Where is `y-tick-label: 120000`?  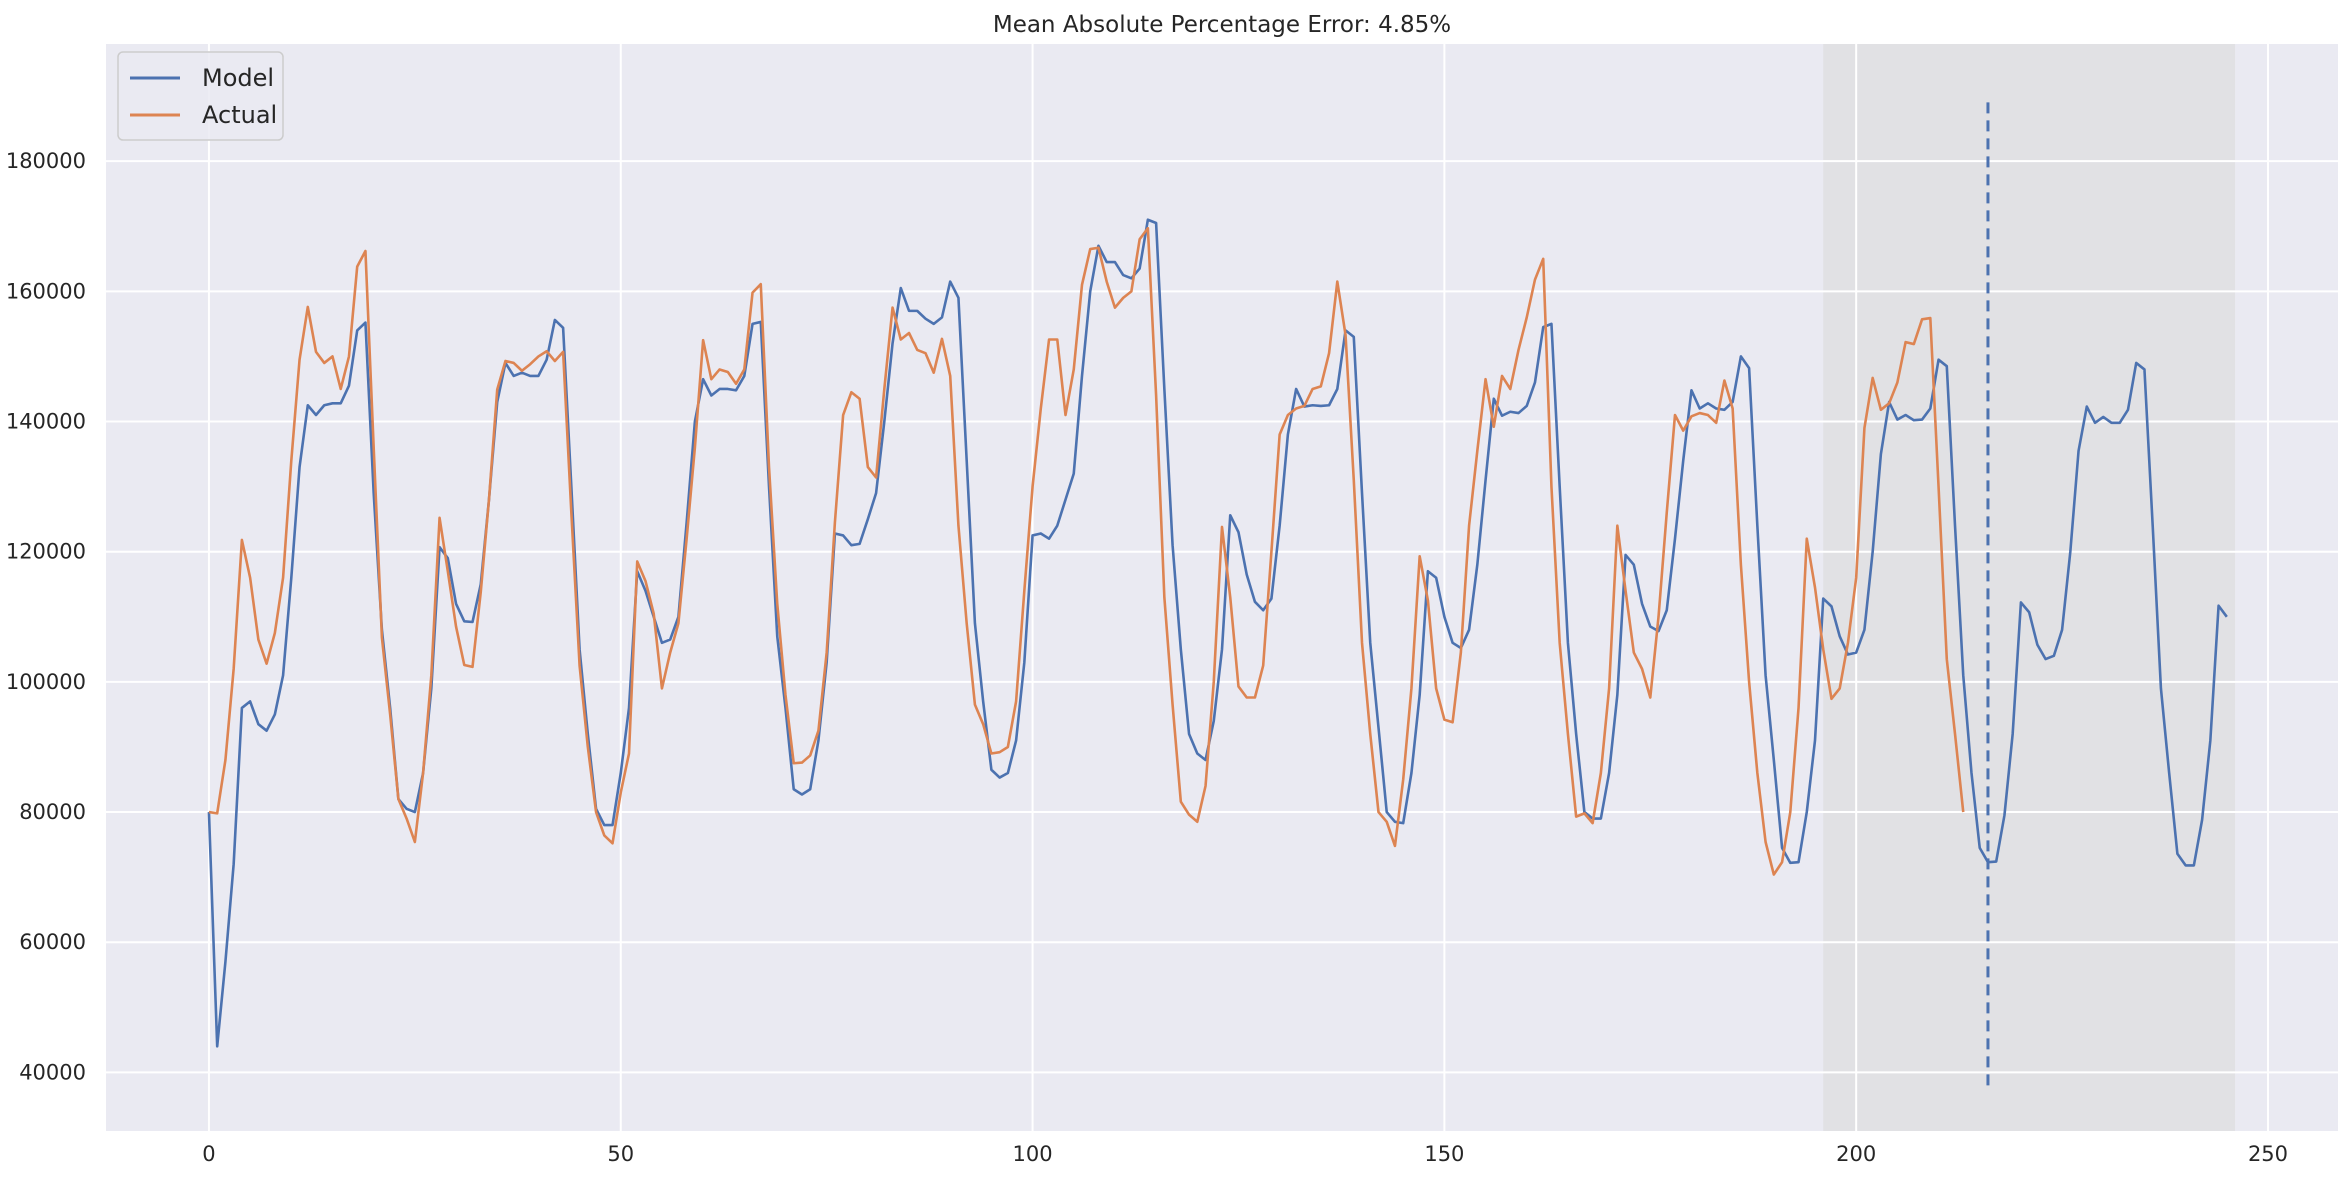 y-tick-label: 120000 is located at coordinates (46, 552).